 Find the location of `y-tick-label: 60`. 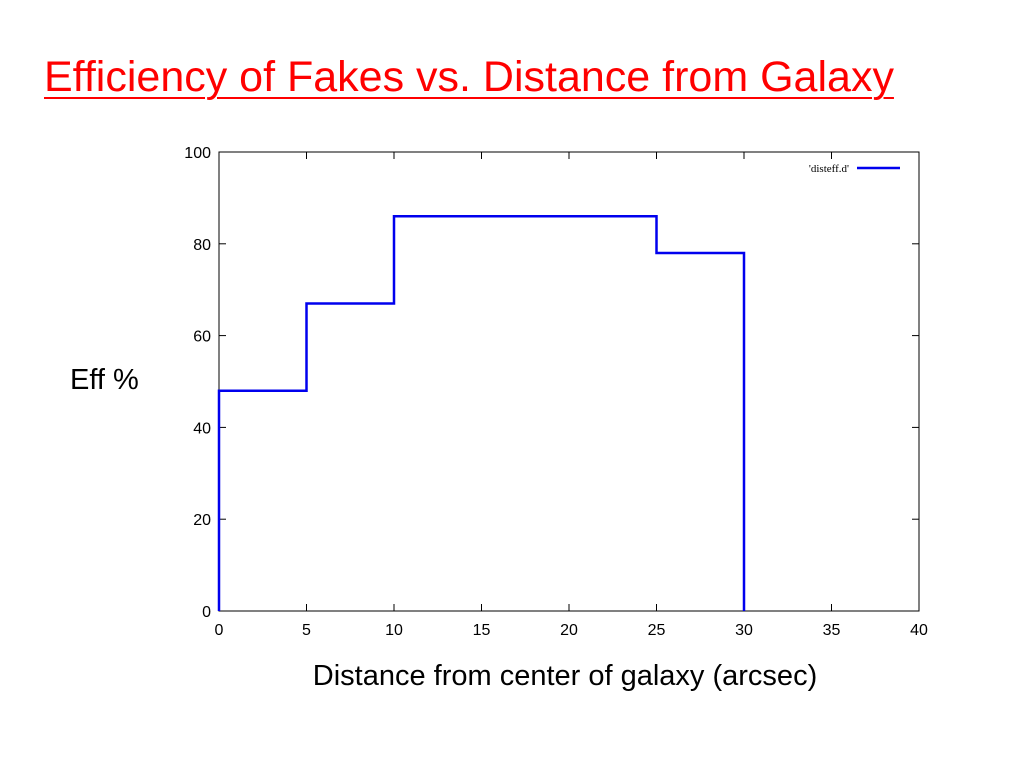

y-tick-label: 60 is located at coordinates (202, 337).